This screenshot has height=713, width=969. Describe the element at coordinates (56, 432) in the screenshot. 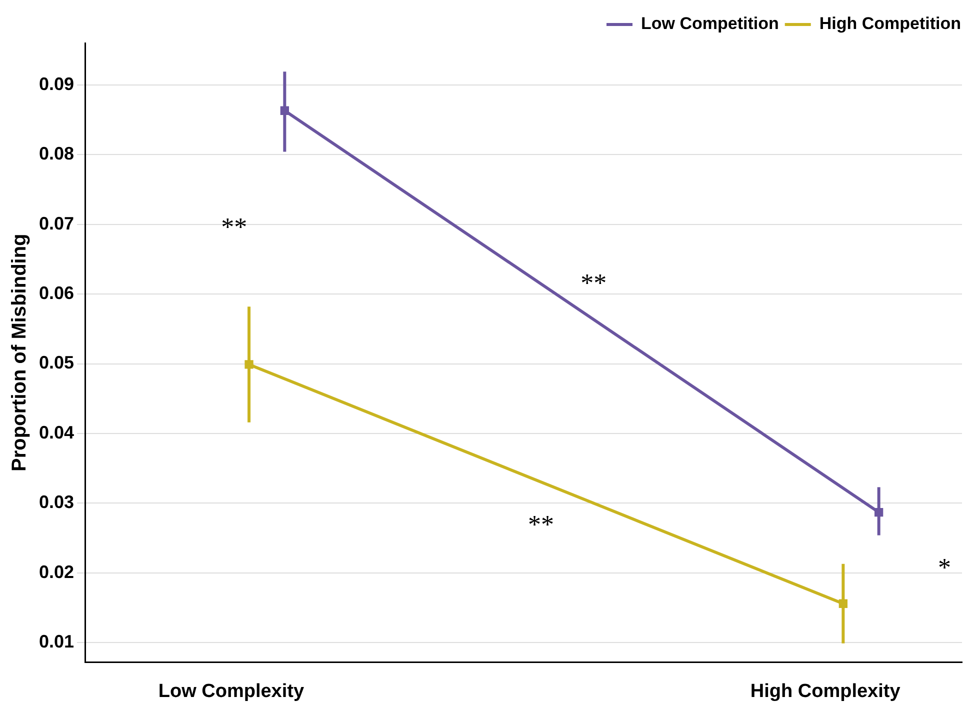

I see `y-tick-label: 0.04` at that location.